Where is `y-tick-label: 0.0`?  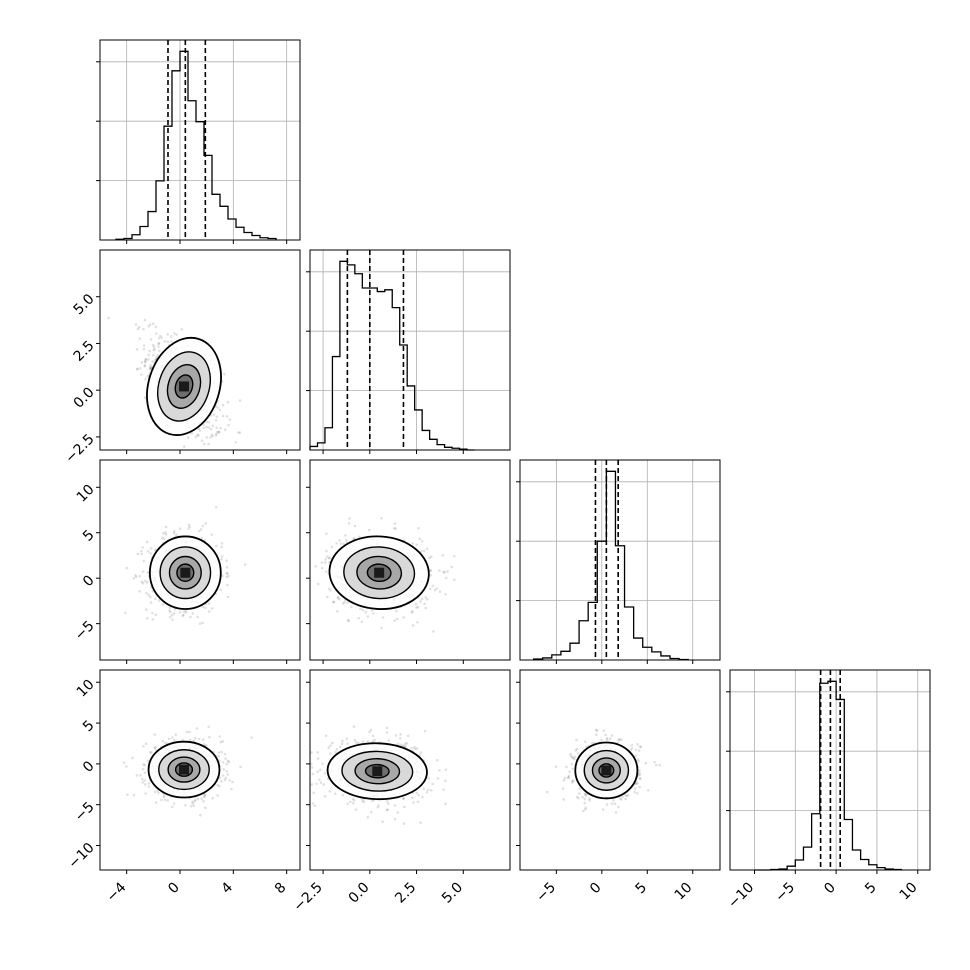
y-tick-label: 0.0 is located at coordinates (84, 398).